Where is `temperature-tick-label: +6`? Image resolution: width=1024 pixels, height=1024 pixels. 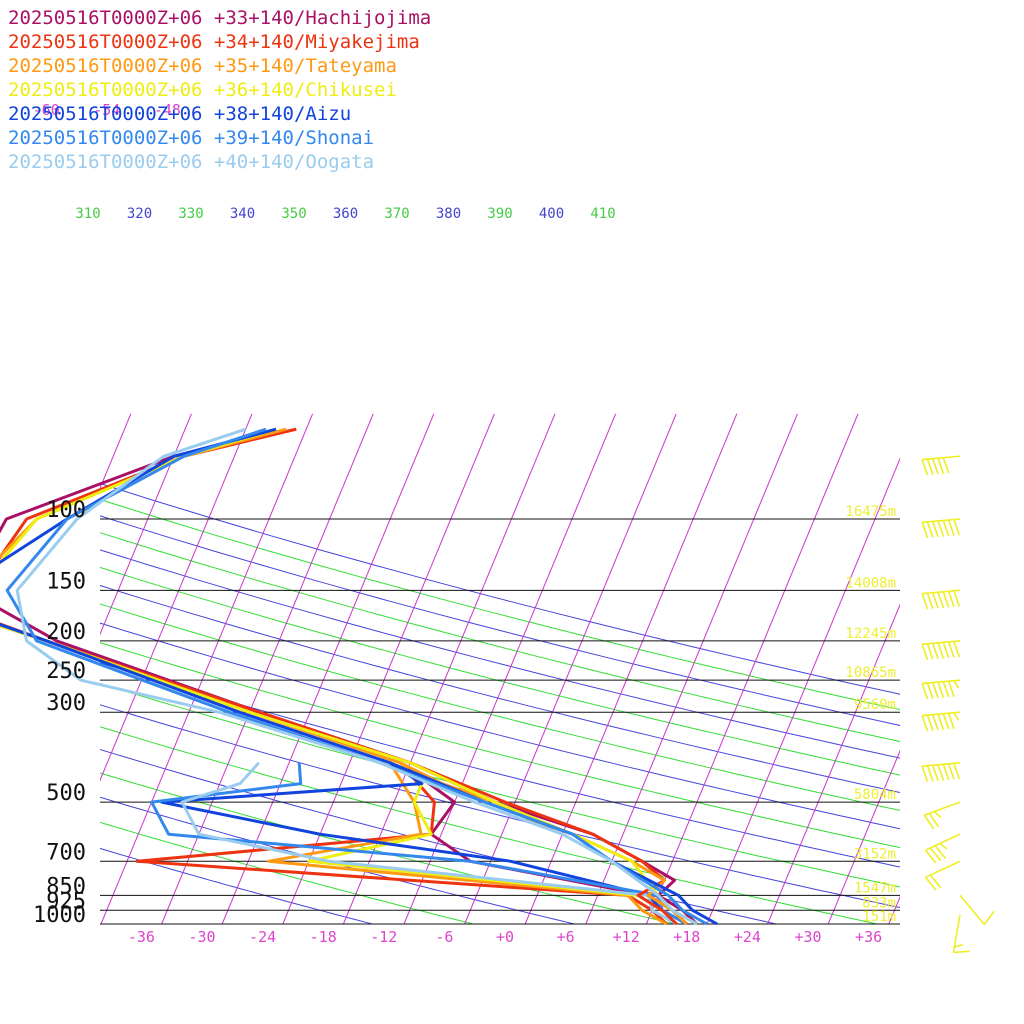
temperature-tick-label: +6 is located at coordinates (566, 937).